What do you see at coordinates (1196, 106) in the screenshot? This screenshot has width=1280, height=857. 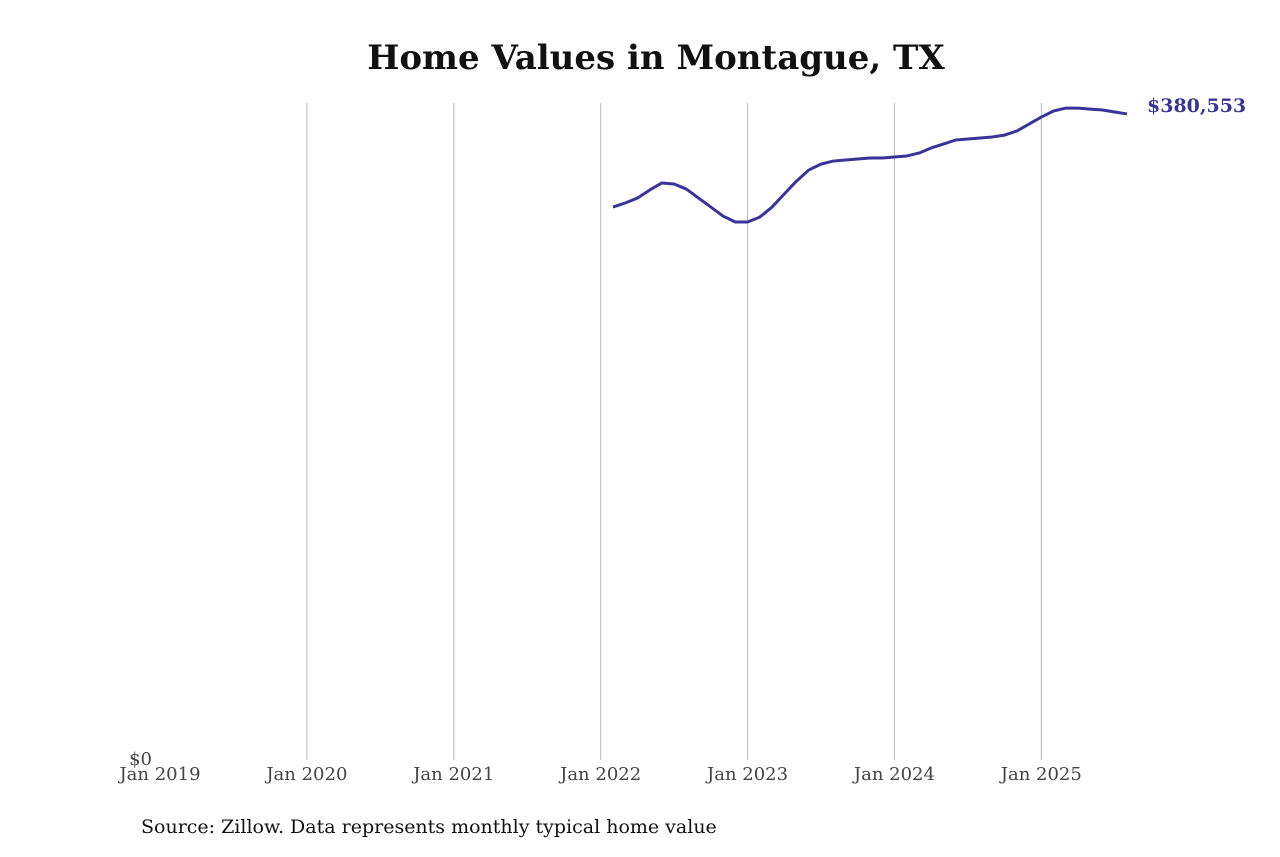 I see `value-label: $380,553` at bounding box center [1196, 106].